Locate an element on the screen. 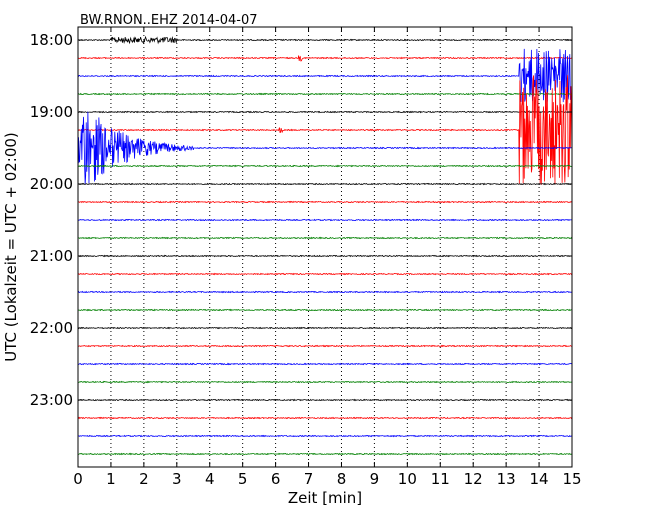  x-tick-label: 10 is located at coordinates (407, 479).